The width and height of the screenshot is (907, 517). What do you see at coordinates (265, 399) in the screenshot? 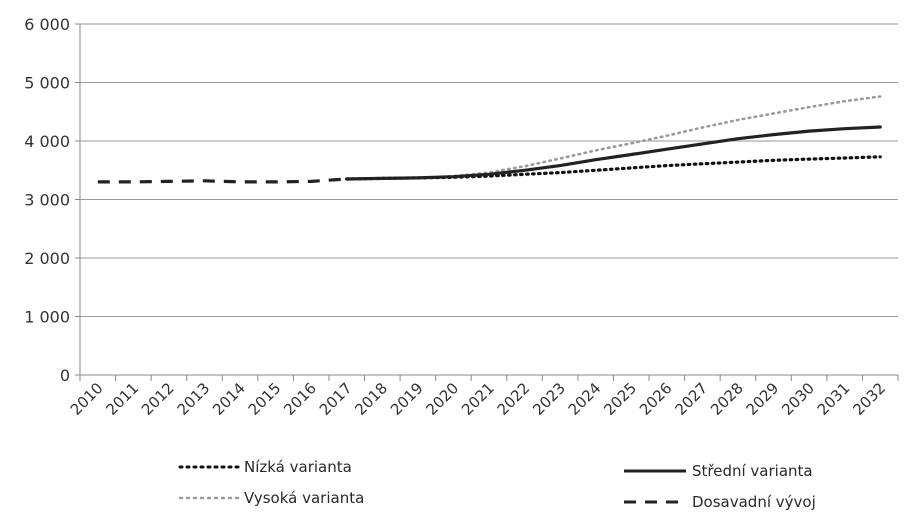
I see `x-tick-label: 2015` at bounding box center [265, 399].